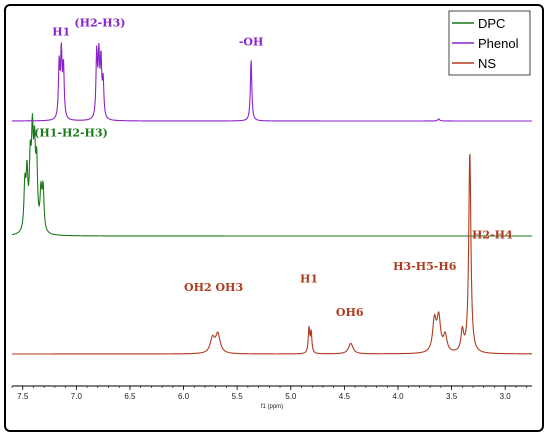 This screenshot has width=550, height=438. Describe the element at coordinates (498, 43) in the screenshot. I see `legend-label-phenol: Phenol` at that location.